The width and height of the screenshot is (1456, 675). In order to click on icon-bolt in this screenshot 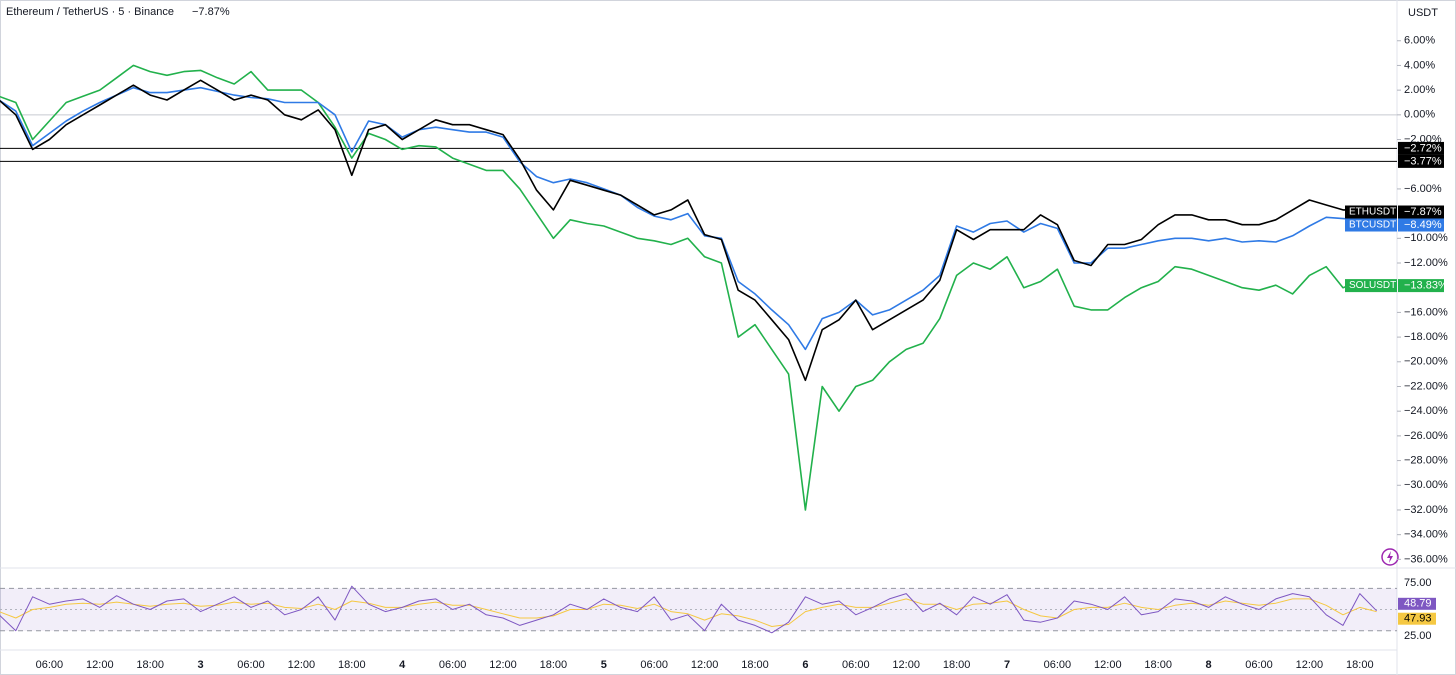, I will do `click(1390, 557)`.